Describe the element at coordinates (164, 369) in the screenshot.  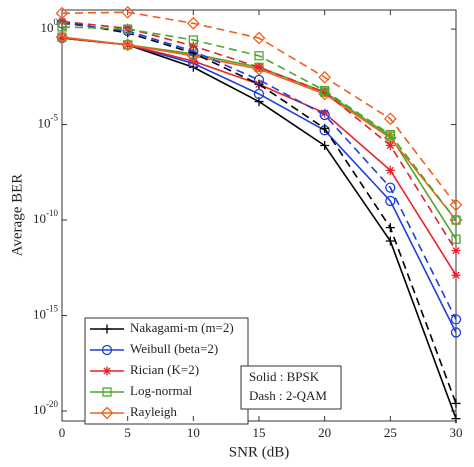
I see `legend-label: Rician (K=2)` at that location.